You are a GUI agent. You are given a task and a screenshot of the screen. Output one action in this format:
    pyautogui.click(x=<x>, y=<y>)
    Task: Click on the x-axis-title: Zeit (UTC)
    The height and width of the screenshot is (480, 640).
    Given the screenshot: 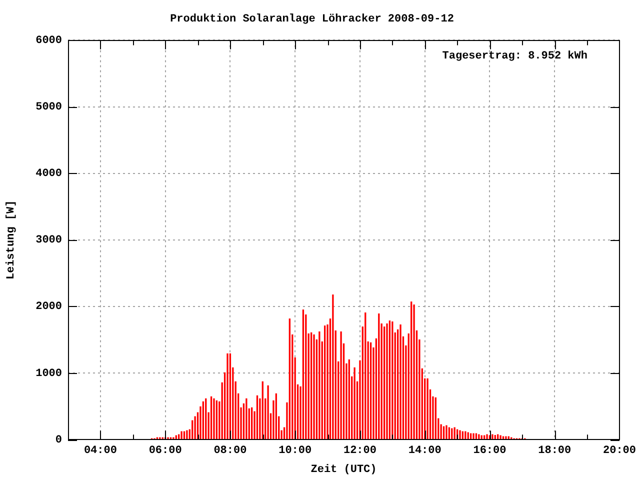 What is the action you would take?
    pyautogui.click(x=343, y=470)
    